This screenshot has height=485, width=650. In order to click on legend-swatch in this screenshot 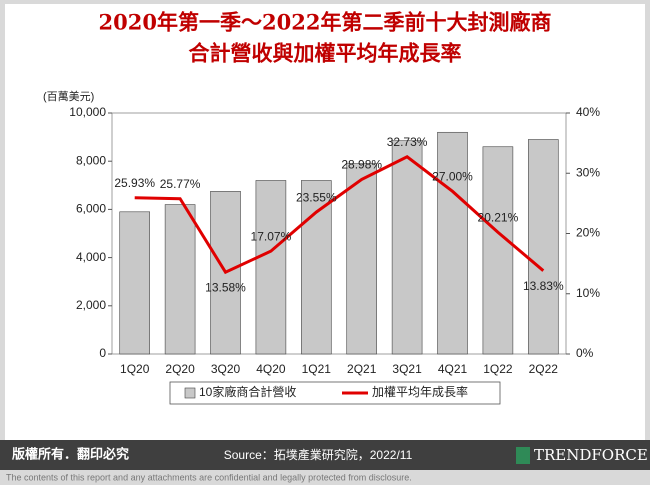, I will do `click(190, 393)`.